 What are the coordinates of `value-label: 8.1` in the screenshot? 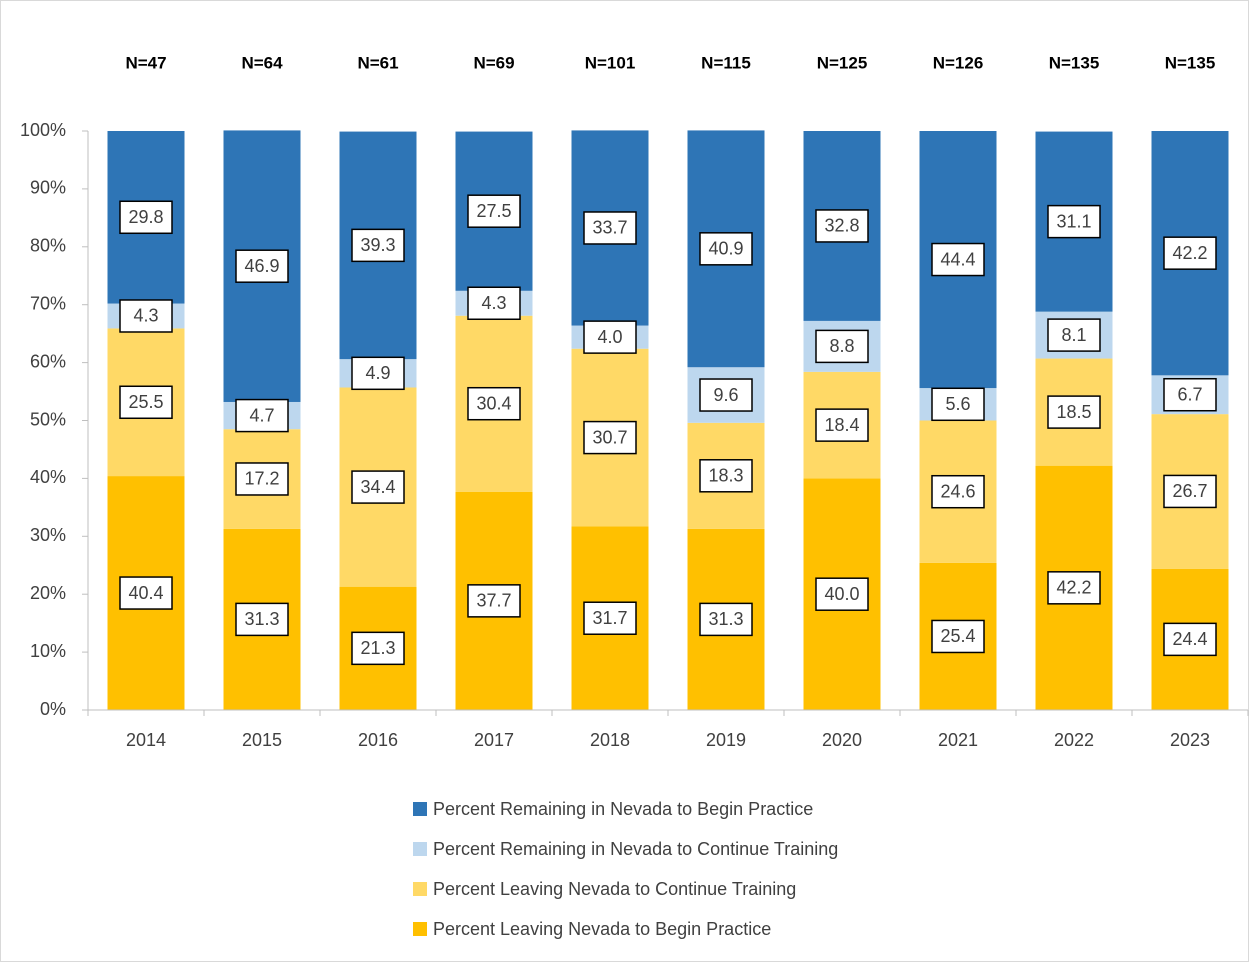 It's located at (1073, 335).